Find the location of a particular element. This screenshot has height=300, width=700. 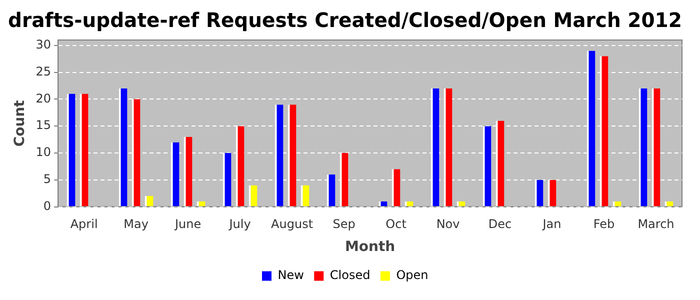

x-tick-label: Feb is located at coordinates (604, 224).